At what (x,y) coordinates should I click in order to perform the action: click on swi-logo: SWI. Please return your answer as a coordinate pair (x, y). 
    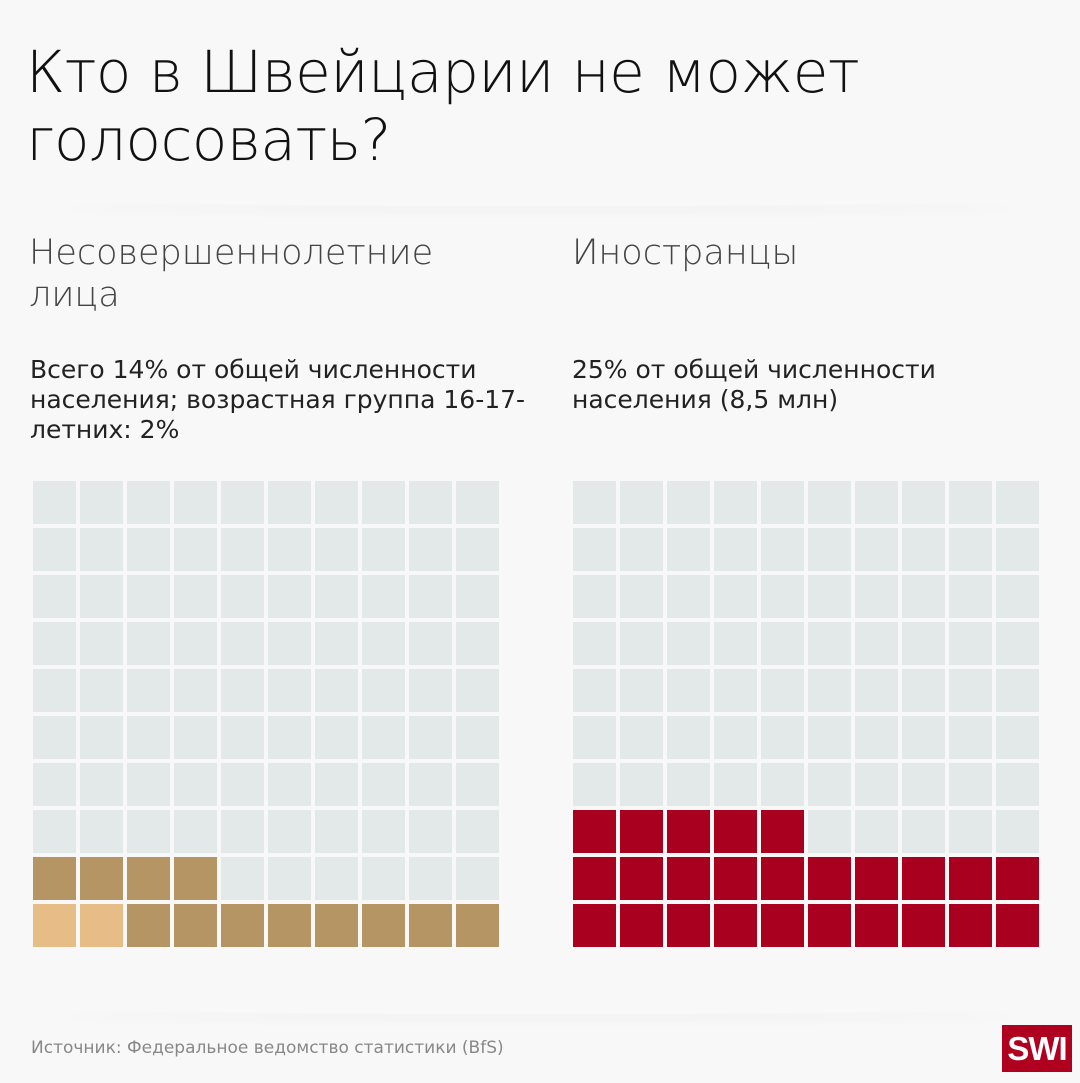
    Looking at the image, I should click on (1037, 1048).